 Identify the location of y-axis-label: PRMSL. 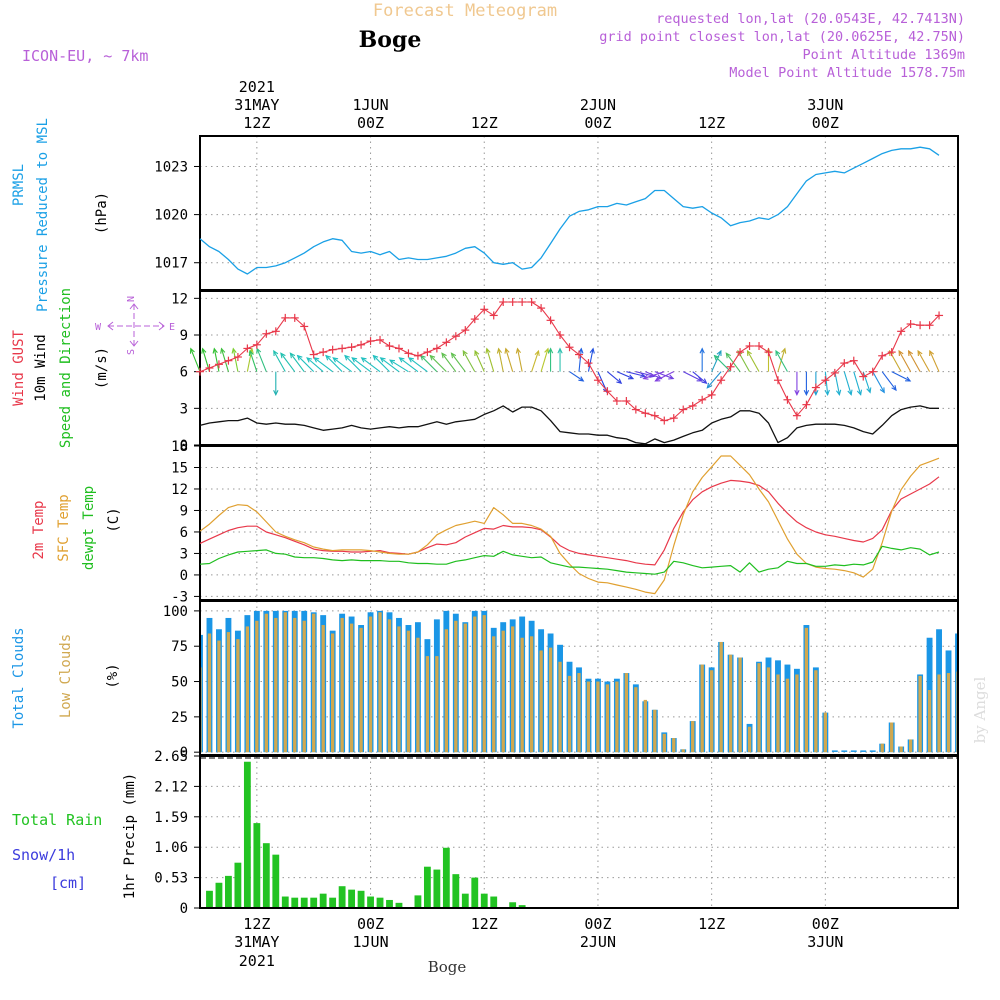
(19, 185).